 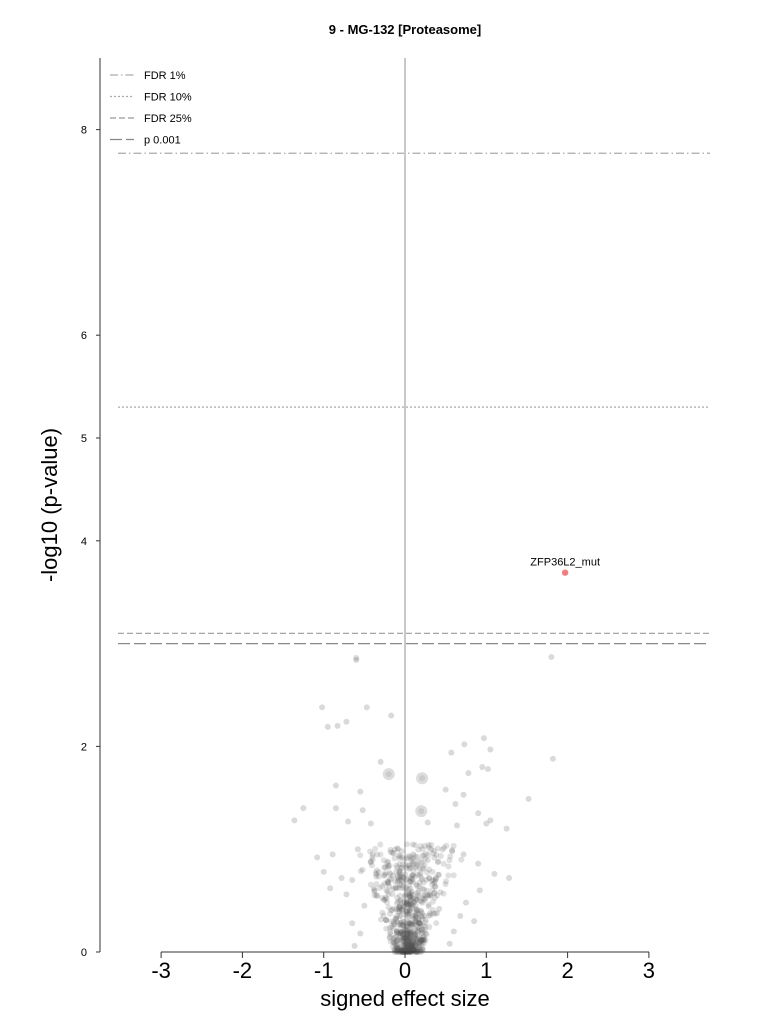 What do you see at coordinates (324, 970) in the screenshot?
I see `x-tick-label: -1` at bounding box center [324, 970].